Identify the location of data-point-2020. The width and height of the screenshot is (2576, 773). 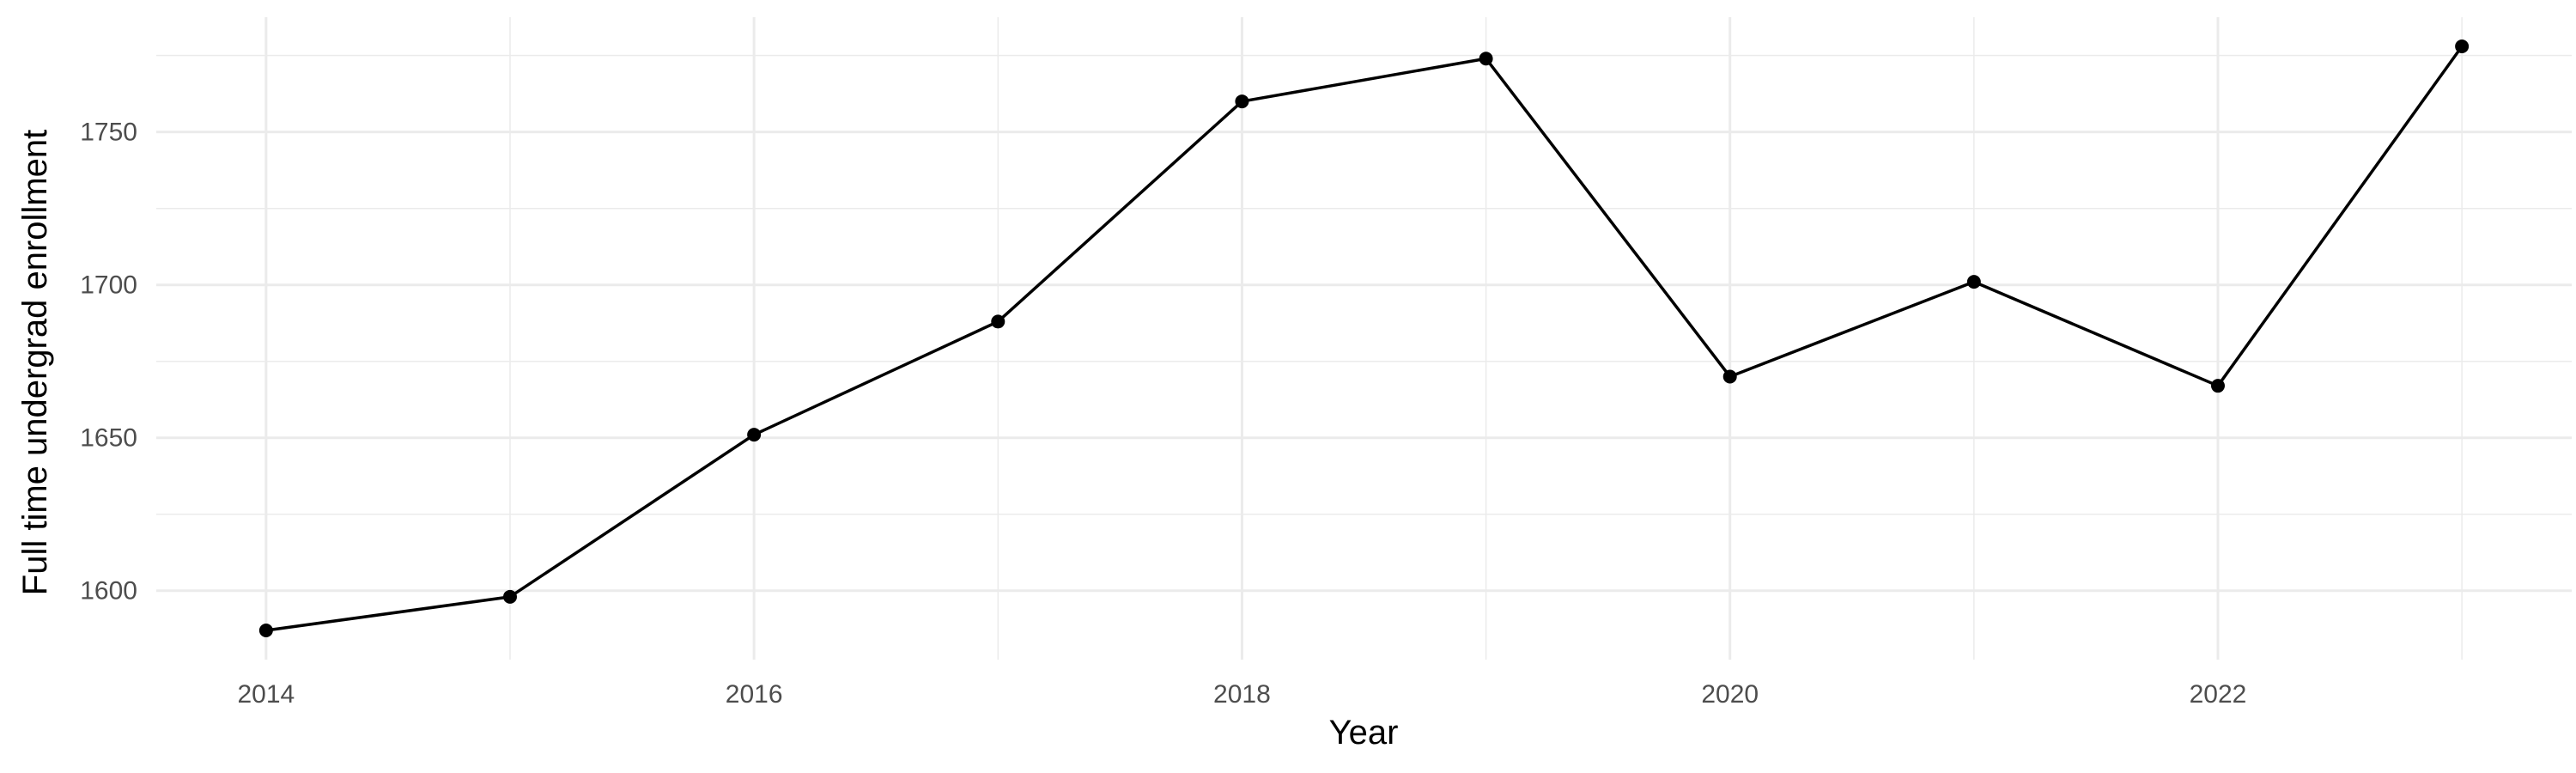
(1729, 376).